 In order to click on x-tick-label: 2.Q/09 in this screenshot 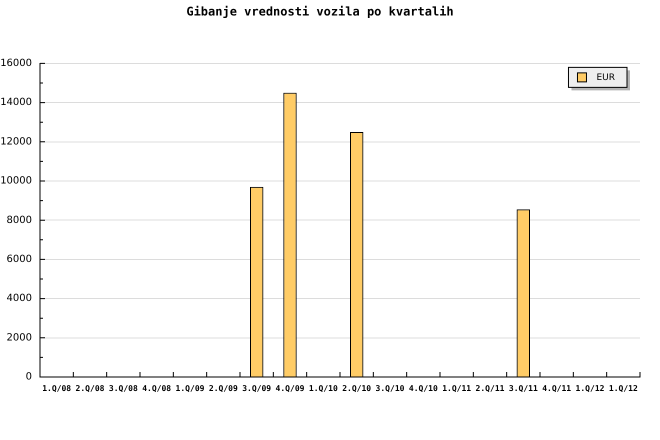, I will do `click(223, 388)`.